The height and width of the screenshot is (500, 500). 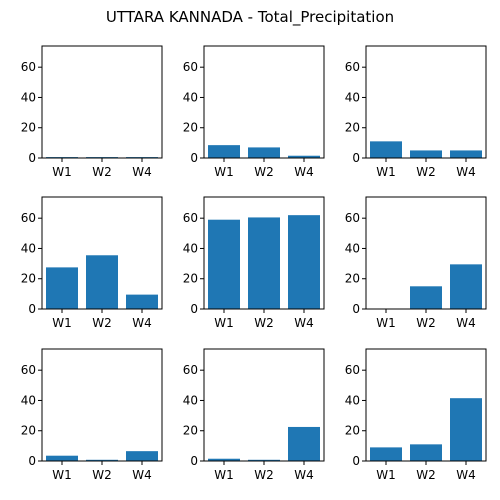 I want to click on subplot-4: 0 20 40 60 W1 W2 W4, so click(x=92, y=263).